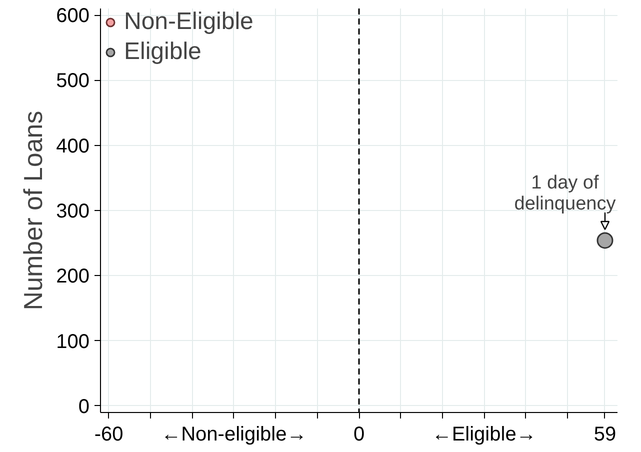  I want to click on y-tick-label: 200, so click(73, 277).